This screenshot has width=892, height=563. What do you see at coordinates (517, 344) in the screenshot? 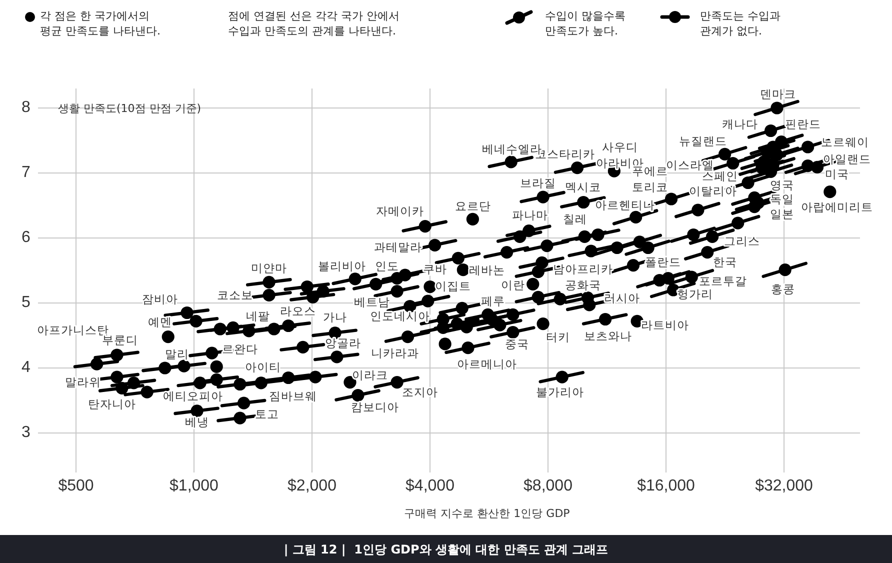
I see `annotation: 중국` at bounding box center [517, 344].